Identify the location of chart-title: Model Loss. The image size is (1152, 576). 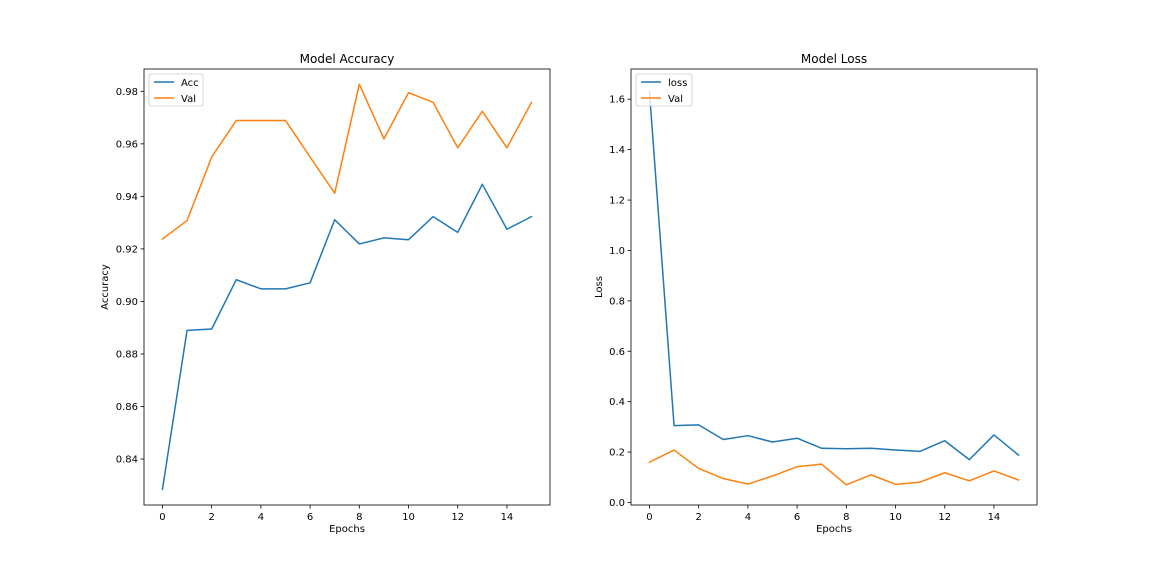
(834, 59).